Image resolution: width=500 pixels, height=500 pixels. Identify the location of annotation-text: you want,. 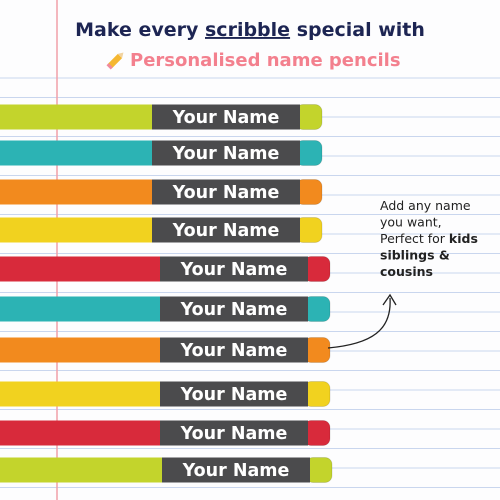
(411, 221).